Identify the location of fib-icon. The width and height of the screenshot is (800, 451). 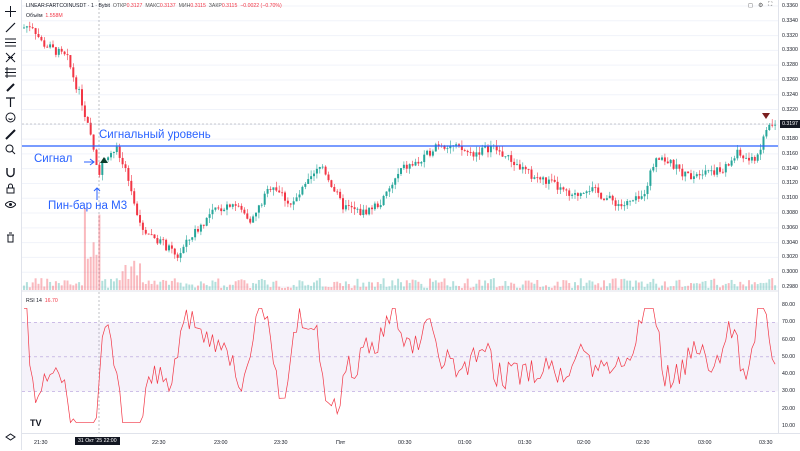
(10, 72).